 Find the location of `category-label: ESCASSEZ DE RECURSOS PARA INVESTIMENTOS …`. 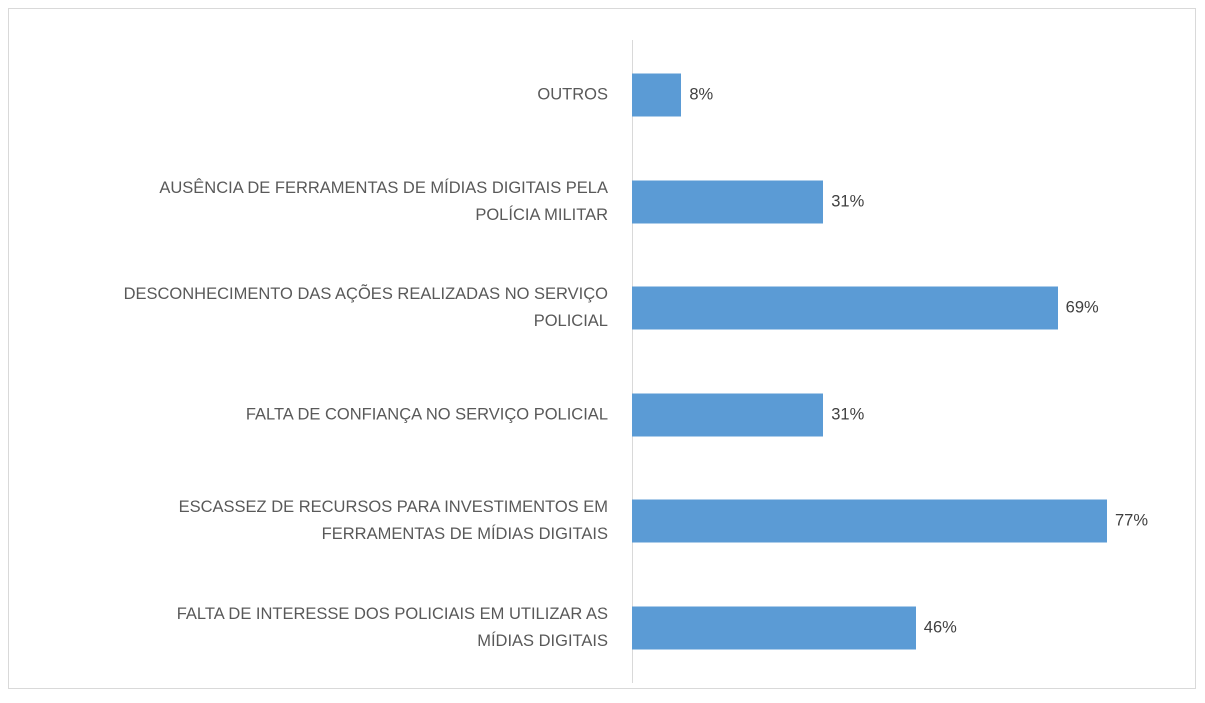

category-label: ESCASSEZ DE RECURSOS PARA INVESTIMENTOS … is located at coordinates (393, 521).